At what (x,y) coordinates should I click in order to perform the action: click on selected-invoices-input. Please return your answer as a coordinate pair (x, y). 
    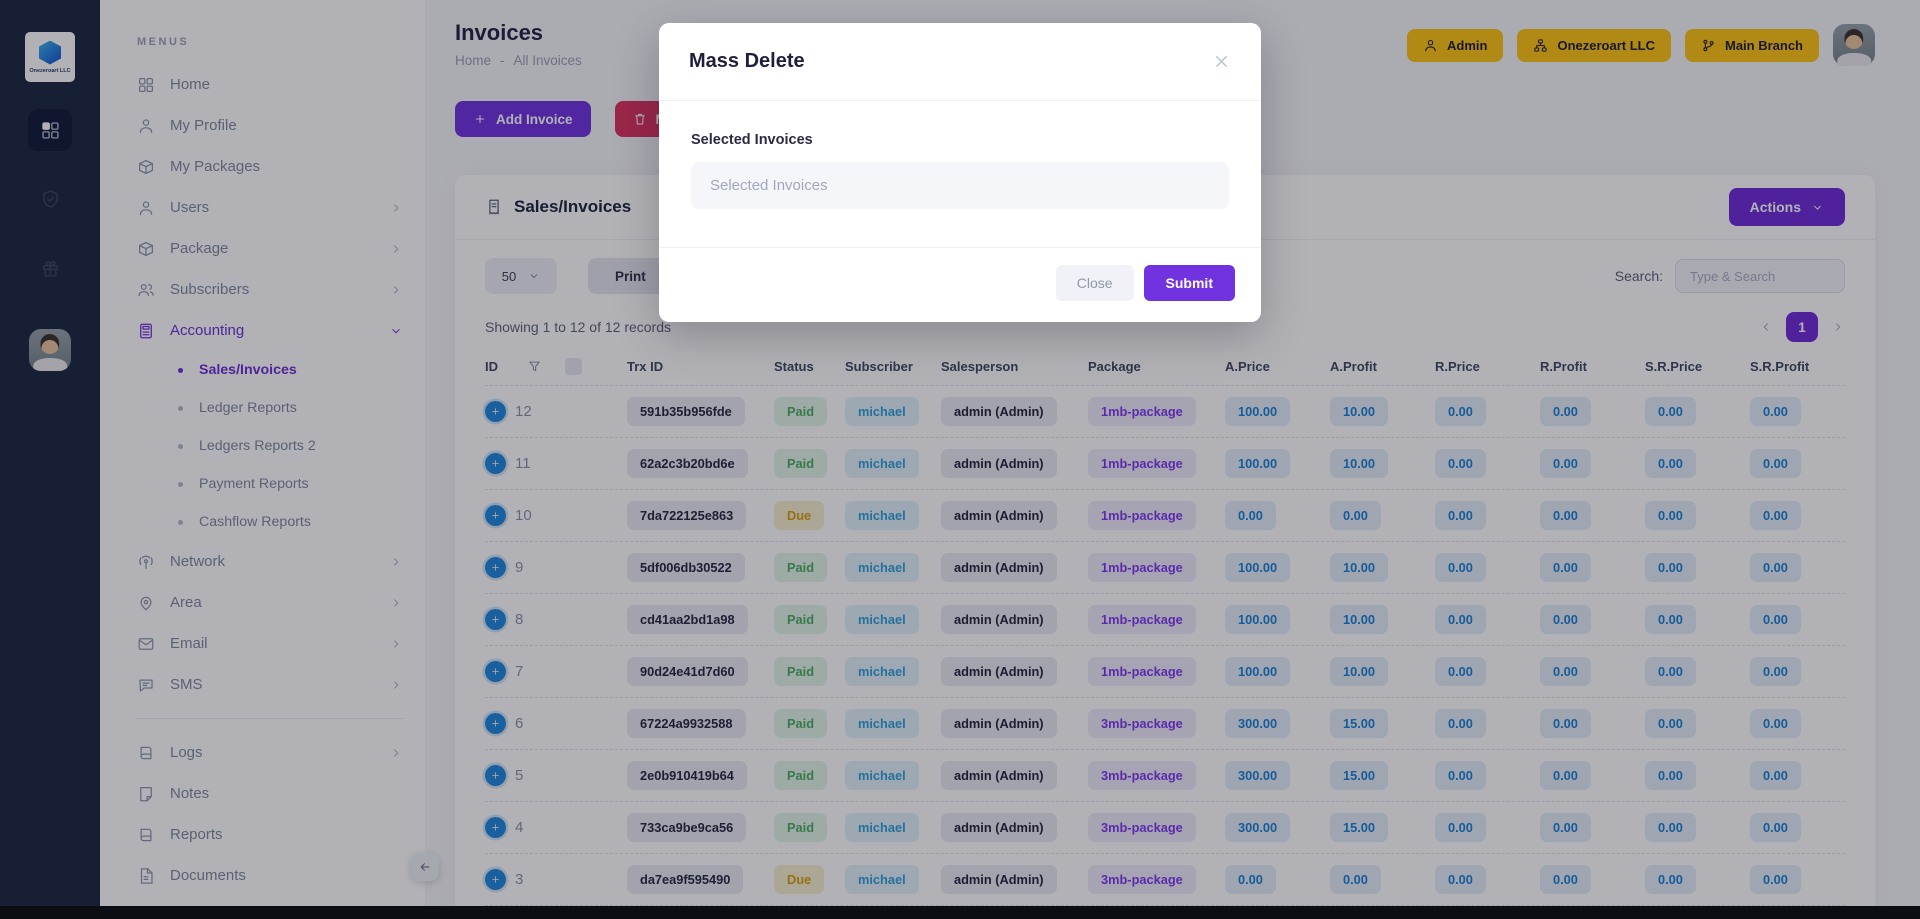
    Looking at the image, I should click on (960, 185).